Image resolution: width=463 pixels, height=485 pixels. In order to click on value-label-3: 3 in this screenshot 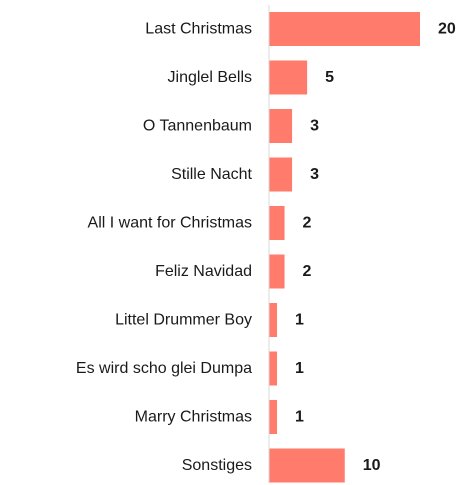, I will do `click(314, 174)`.